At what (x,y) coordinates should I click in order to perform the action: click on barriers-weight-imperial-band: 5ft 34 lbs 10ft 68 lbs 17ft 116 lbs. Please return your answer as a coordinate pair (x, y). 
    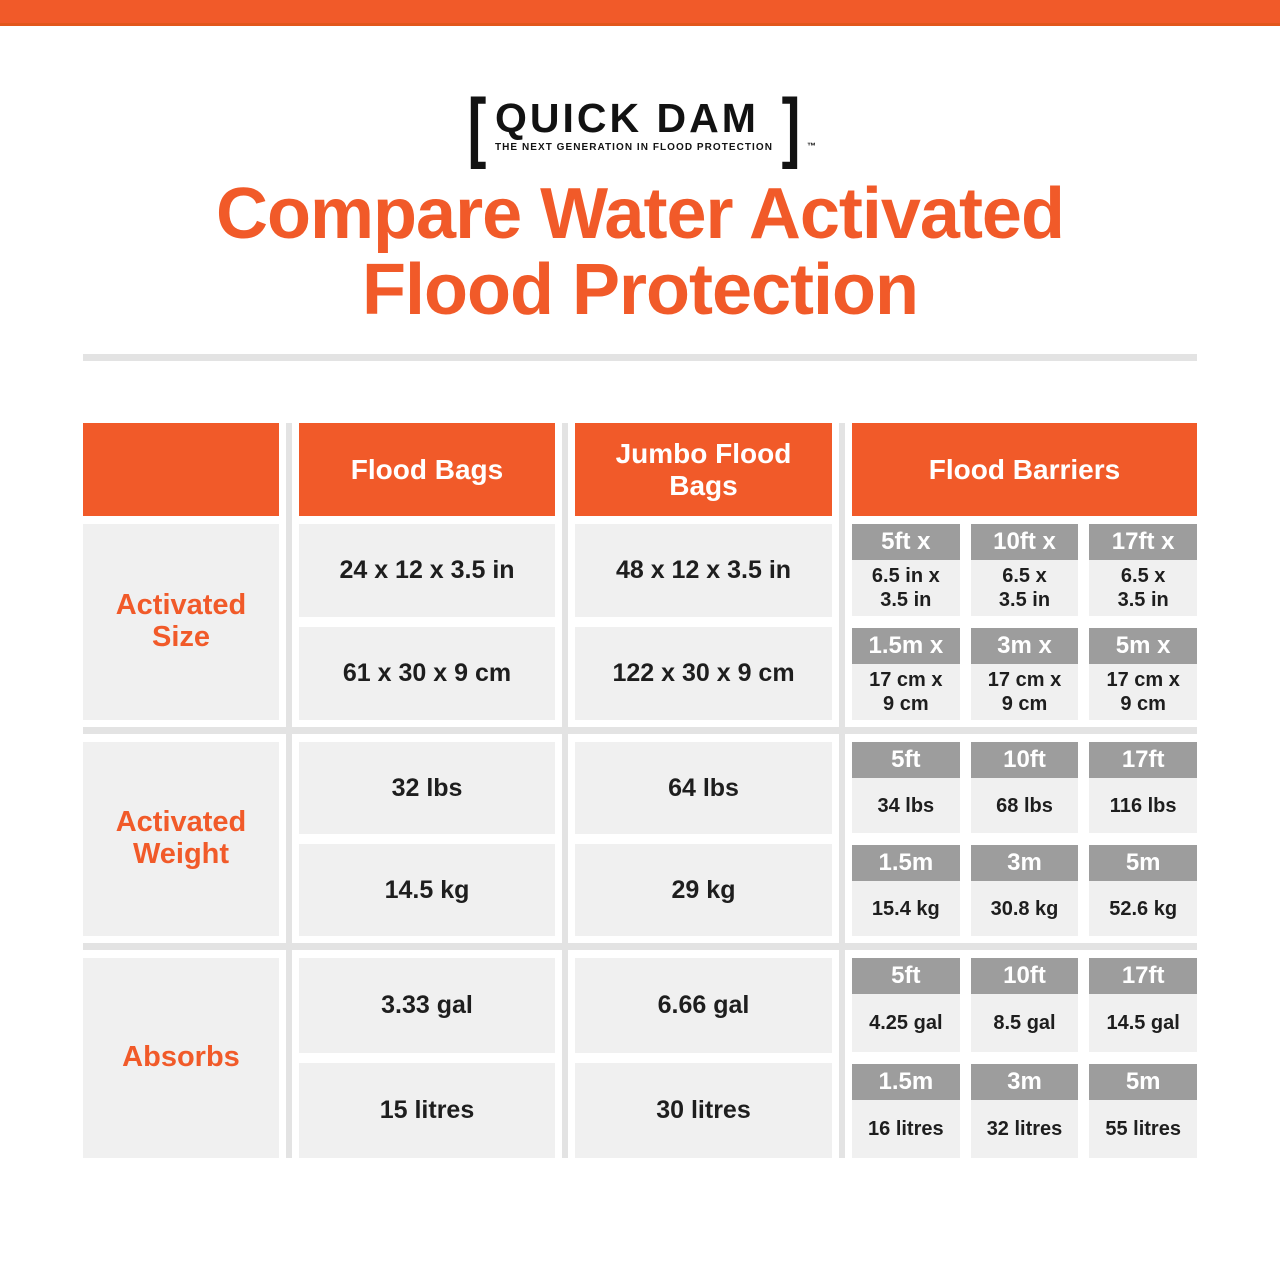
    Looking at the image, I should click on (1024, 788).